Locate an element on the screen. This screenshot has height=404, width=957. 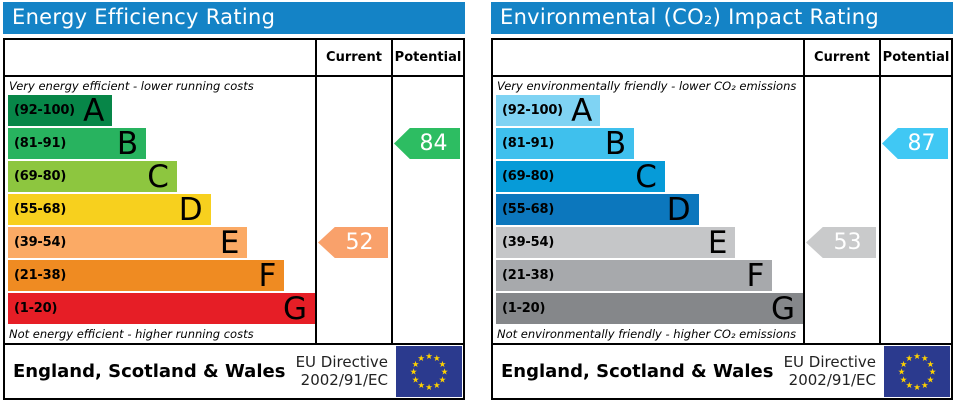
potential-column-cell: 84 is located at coordinates (427, 210).